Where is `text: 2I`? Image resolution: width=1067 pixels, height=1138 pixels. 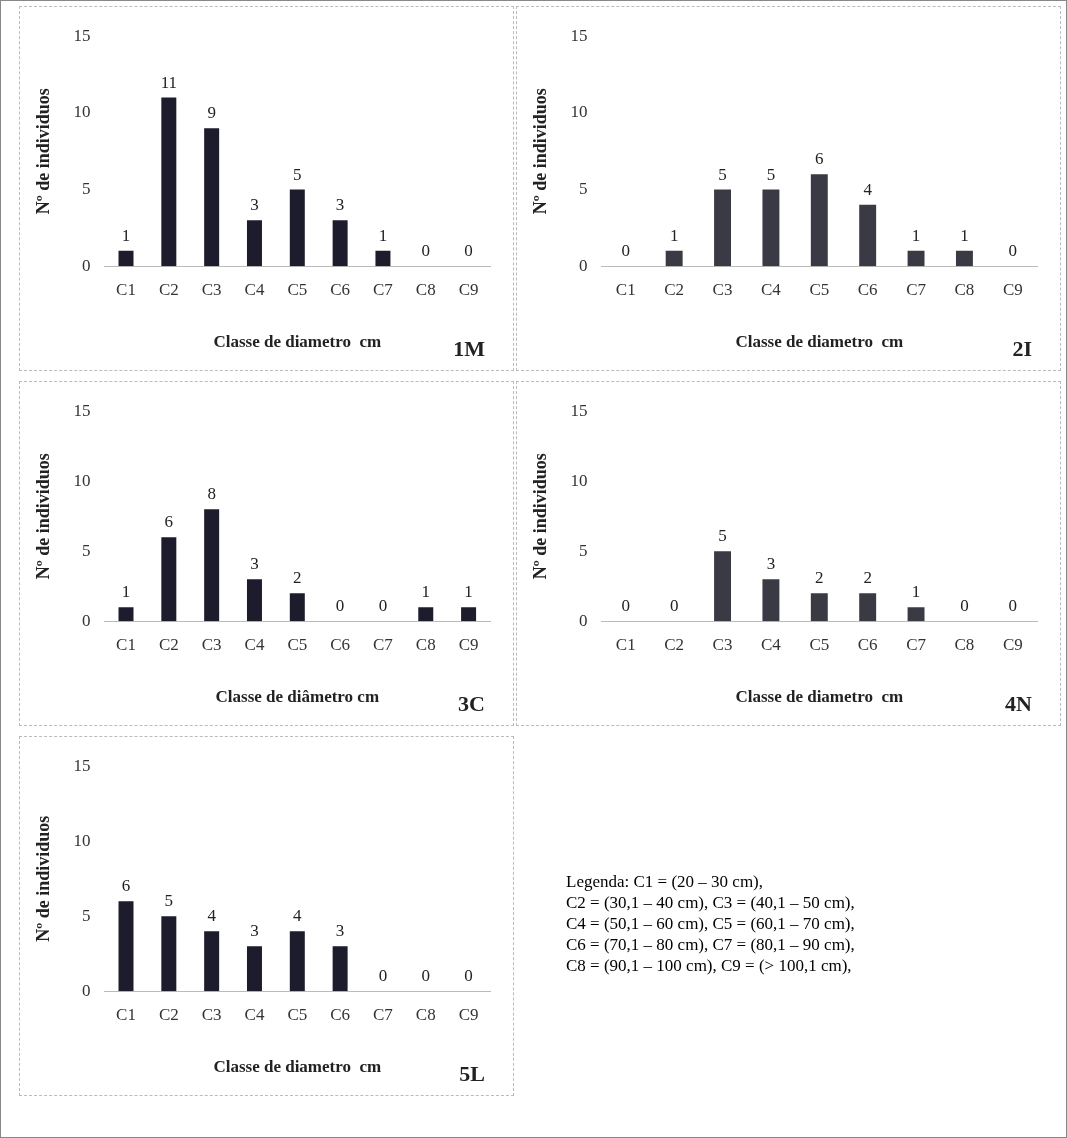 text: 2I is located at coordinates (1022, 348).